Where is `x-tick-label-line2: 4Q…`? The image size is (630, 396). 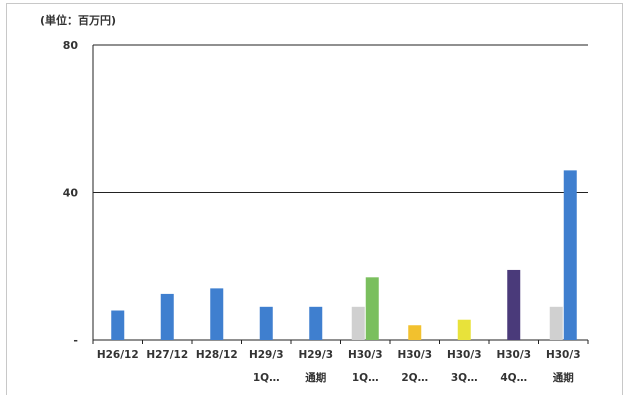 x-tick-label-line2: 4Q… is located at coordinates (513, 378).